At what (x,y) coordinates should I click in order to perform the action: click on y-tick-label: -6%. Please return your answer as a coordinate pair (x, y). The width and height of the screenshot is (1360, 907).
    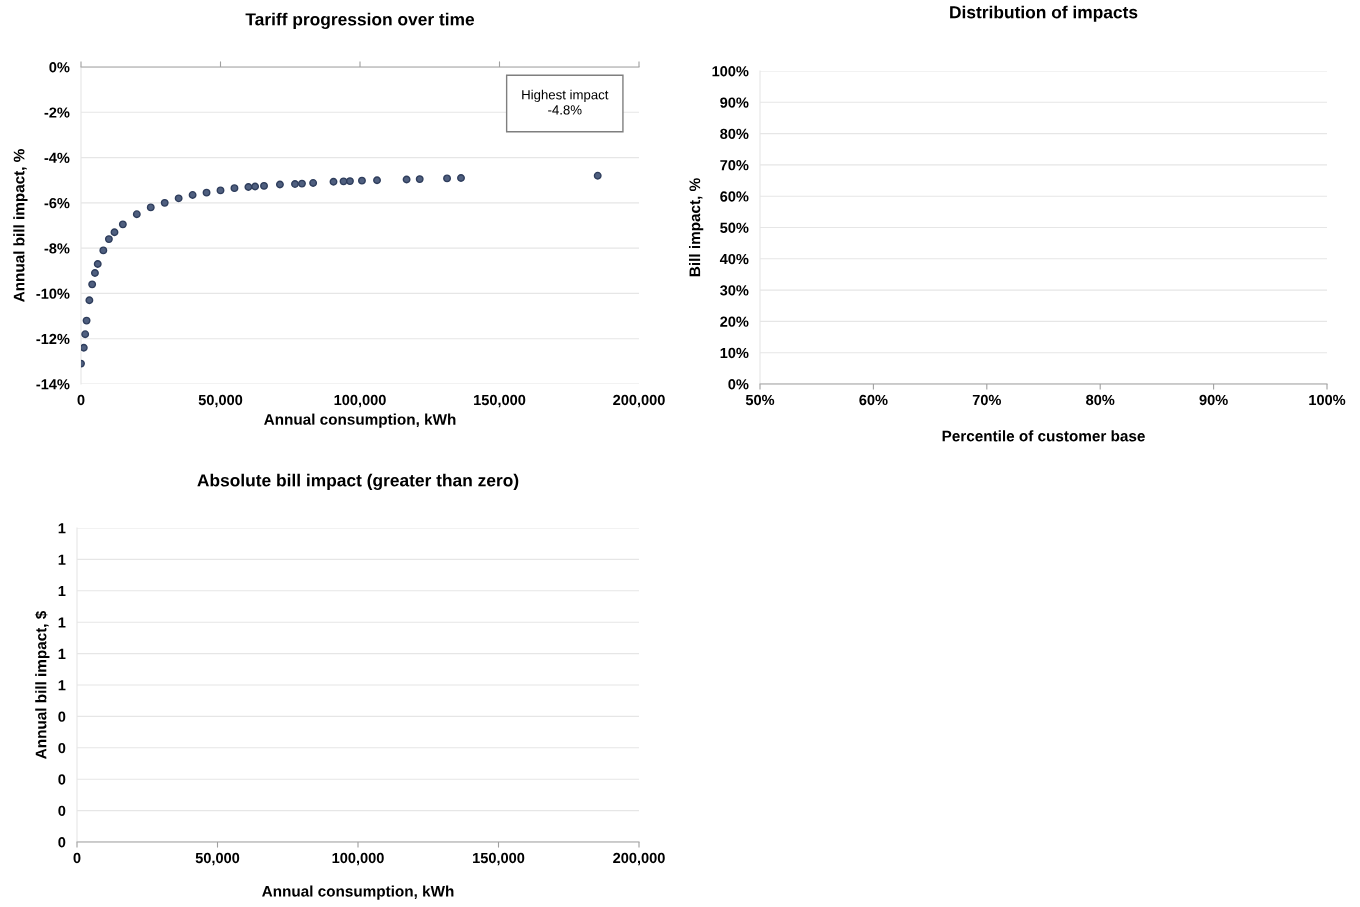
    Looking at the image, I should click on (57, 203).